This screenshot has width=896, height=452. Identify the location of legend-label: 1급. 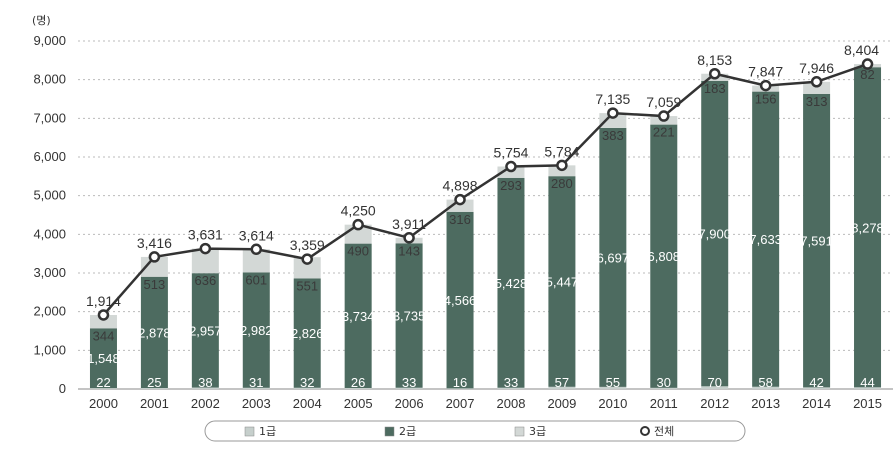
(267, 431).